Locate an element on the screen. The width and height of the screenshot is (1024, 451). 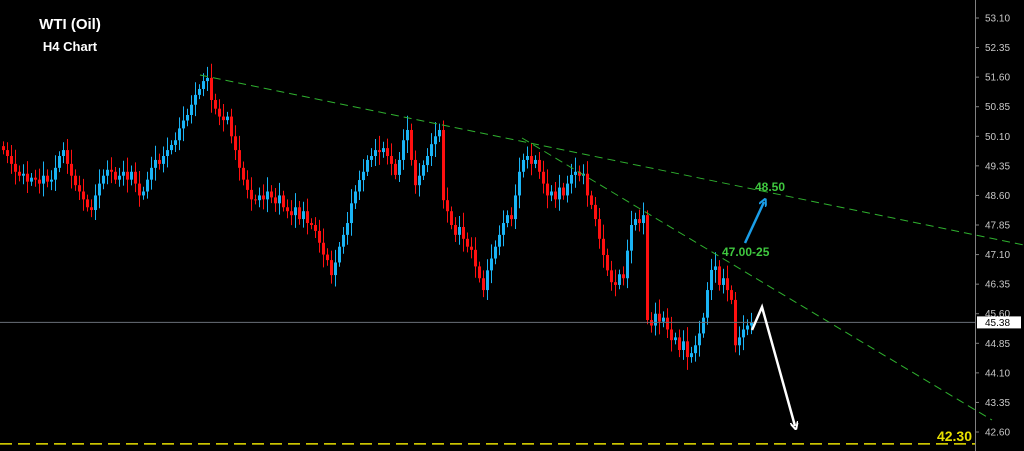
tick-label: 50.10 is located at coordinates (997, 137).